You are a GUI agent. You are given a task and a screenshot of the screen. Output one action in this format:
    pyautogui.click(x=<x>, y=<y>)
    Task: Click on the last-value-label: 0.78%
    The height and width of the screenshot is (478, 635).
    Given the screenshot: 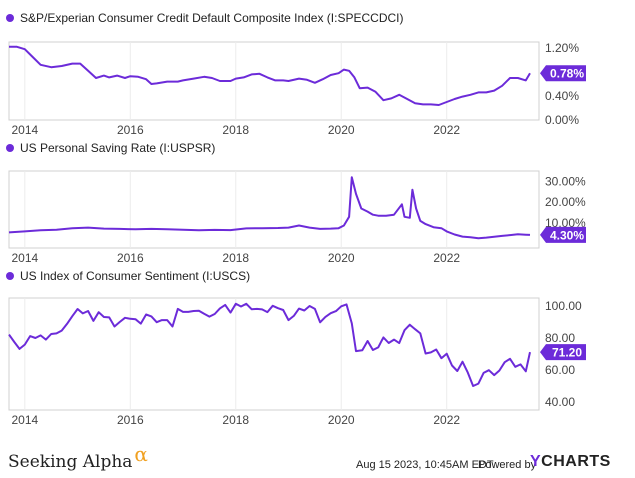 What is the action you would take?
    pyautogui.click(x=567, y=74)
    